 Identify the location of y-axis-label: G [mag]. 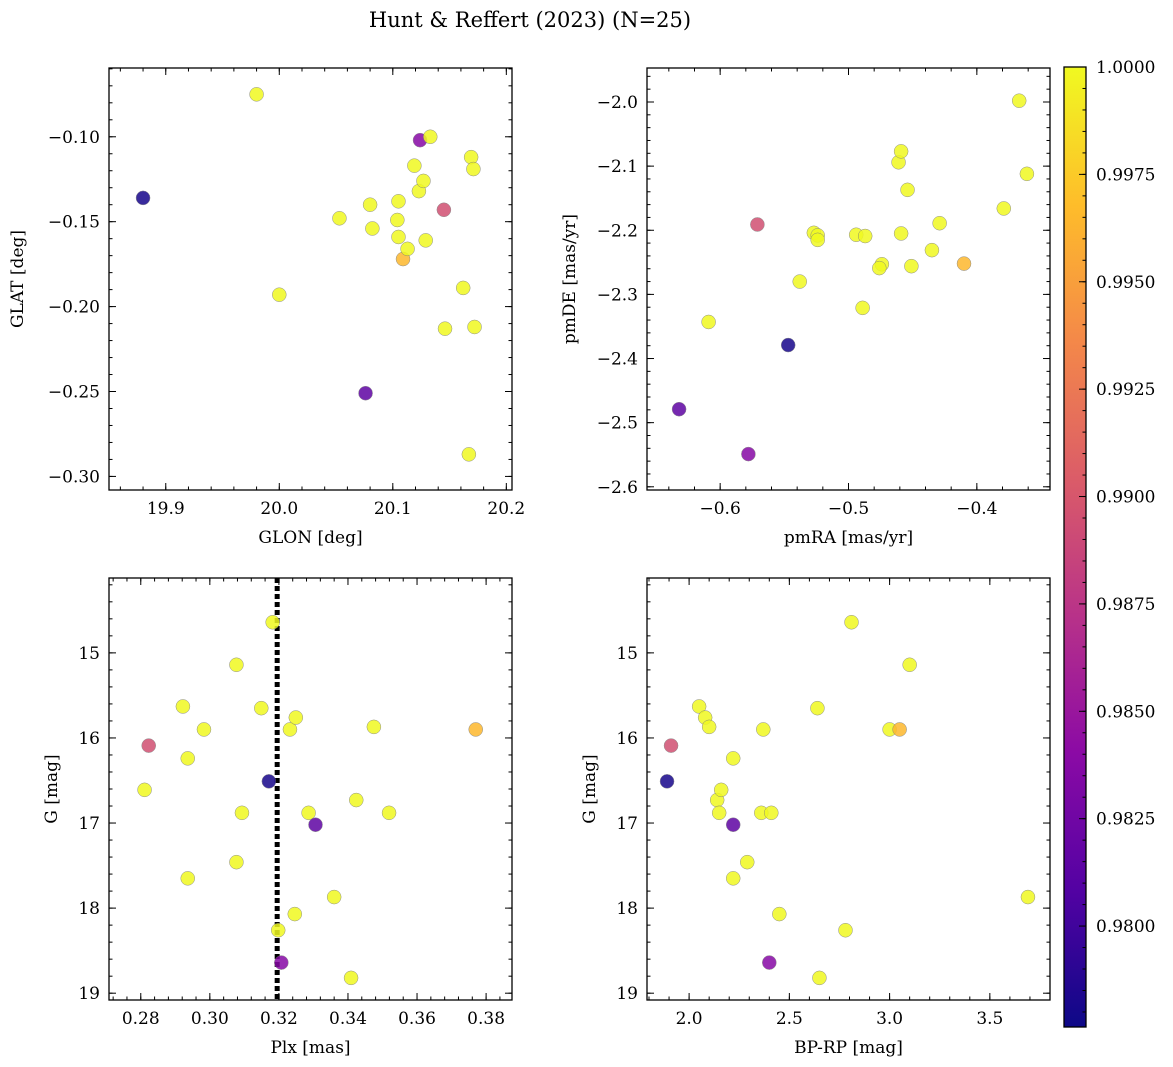
(590, 788).